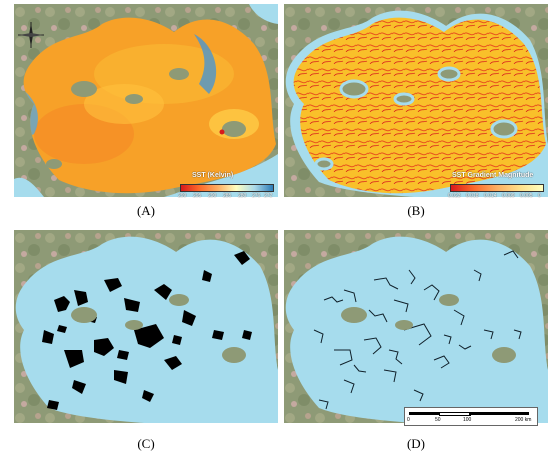 The height and width of the screenshot is (457, 550). I want to click on scale-bar-tick: 200 km, so click(523, 420).